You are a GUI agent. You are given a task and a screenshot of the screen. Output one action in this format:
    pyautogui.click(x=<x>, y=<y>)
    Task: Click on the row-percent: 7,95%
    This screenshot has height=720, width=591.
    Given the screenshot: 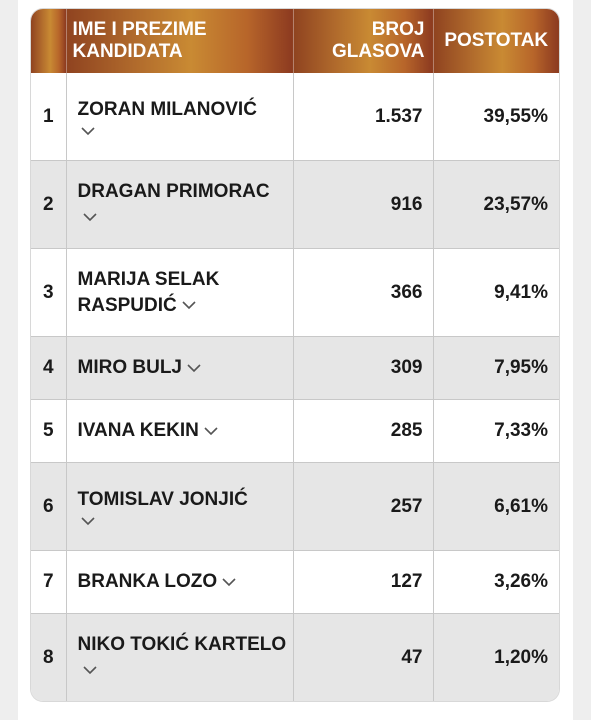 What is the action you would take?
    pyautogui.click(x=496, y=368)
    